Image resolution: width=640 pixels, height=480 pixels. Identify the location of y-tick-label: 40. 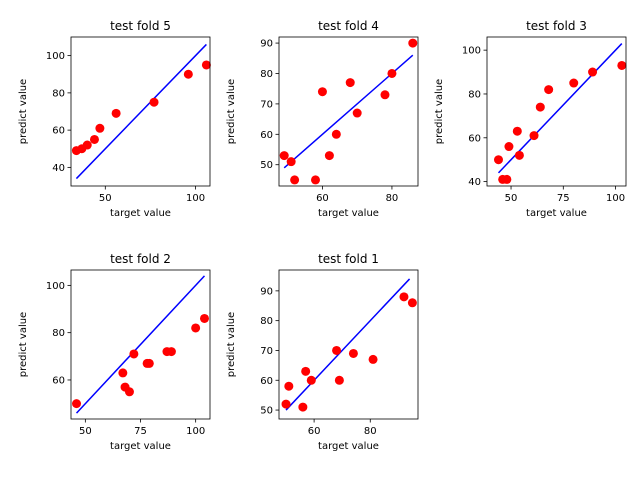
(474, 182).